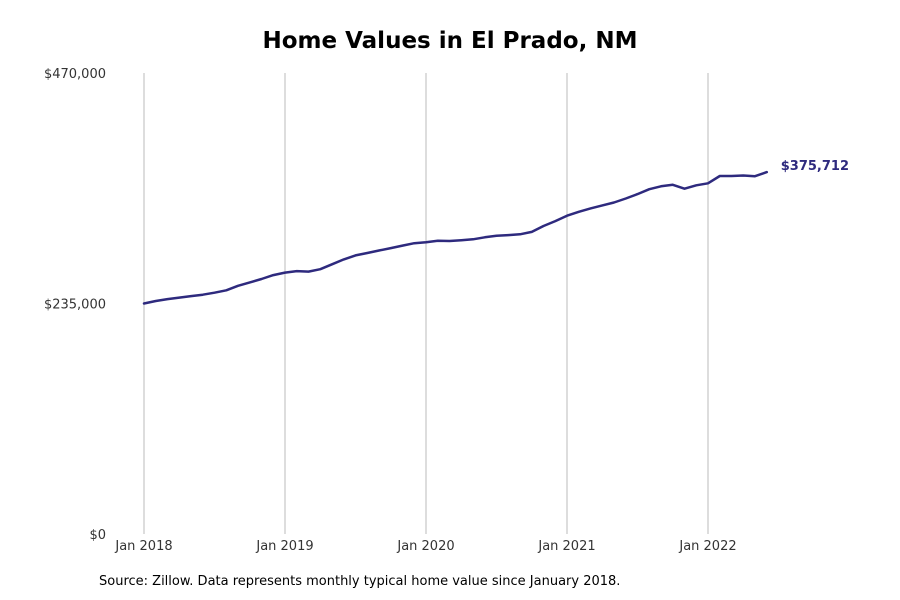 The image size is (900, 600). I want to click on chart-title: Home Values in El Prado, NM, so click(450, 41).